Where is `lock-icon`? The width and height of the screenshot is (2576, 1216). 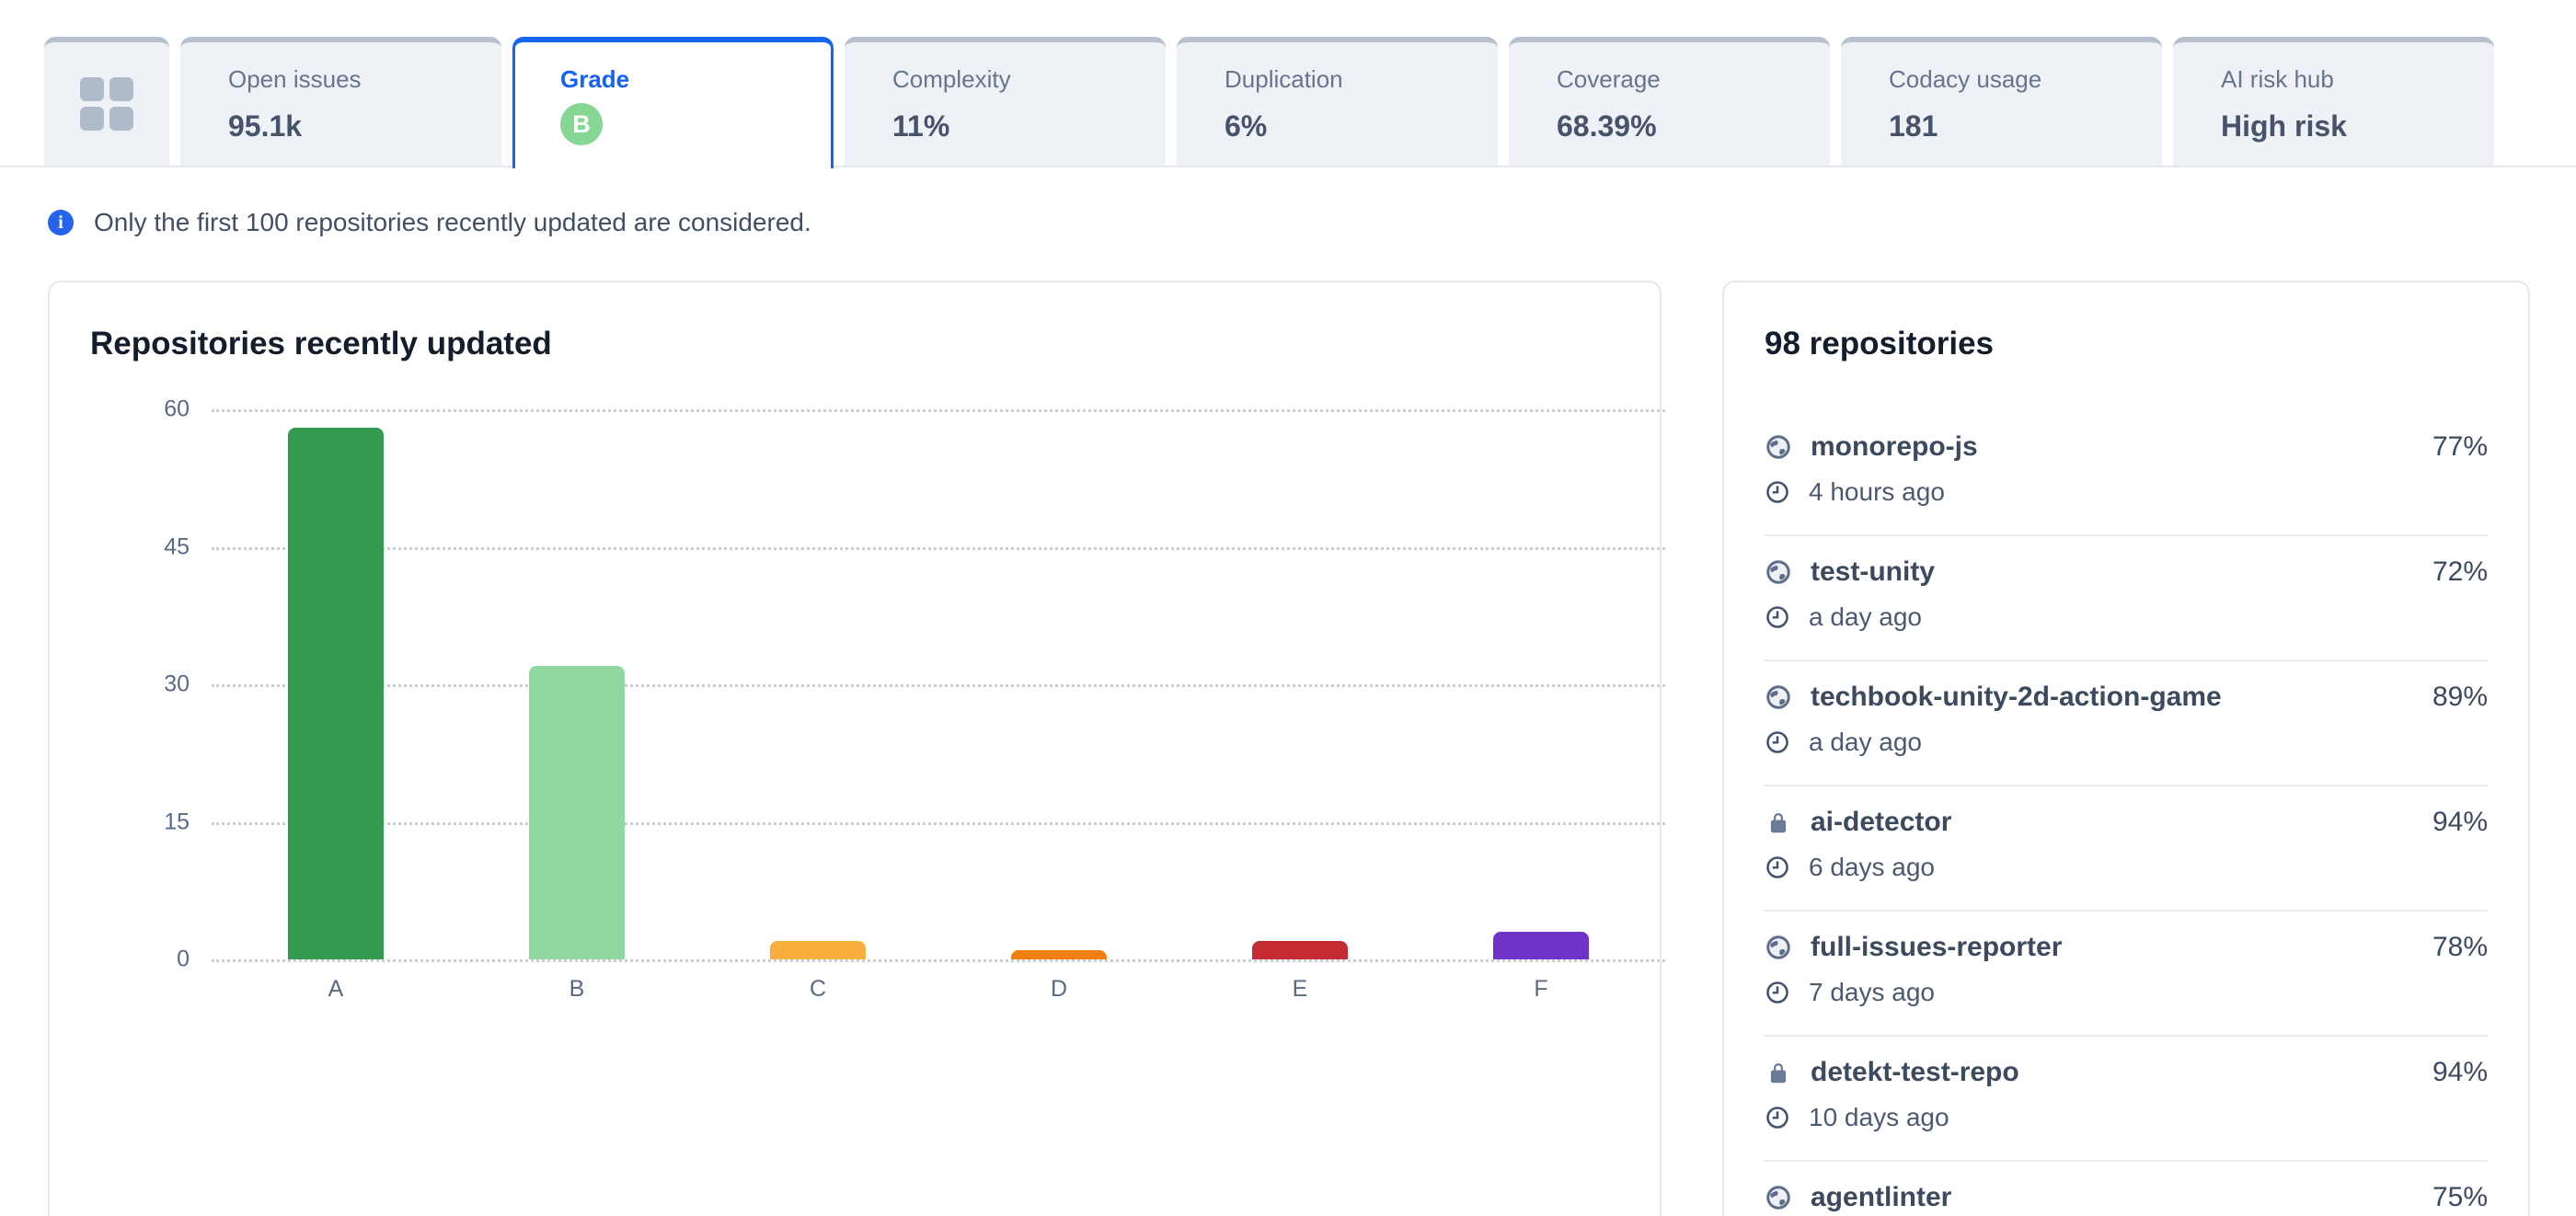 lock-icon is located at coordinates (1778, 1073).